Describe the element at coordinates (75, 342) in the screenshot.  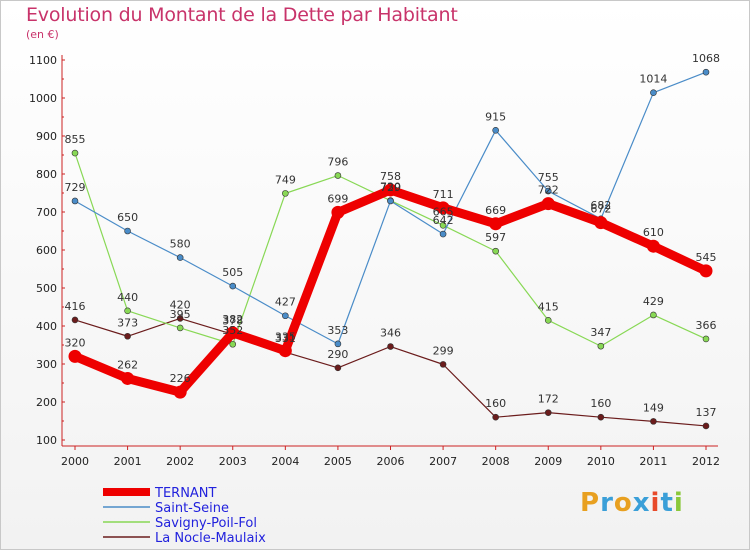
I see `data-label: 320` at that location.